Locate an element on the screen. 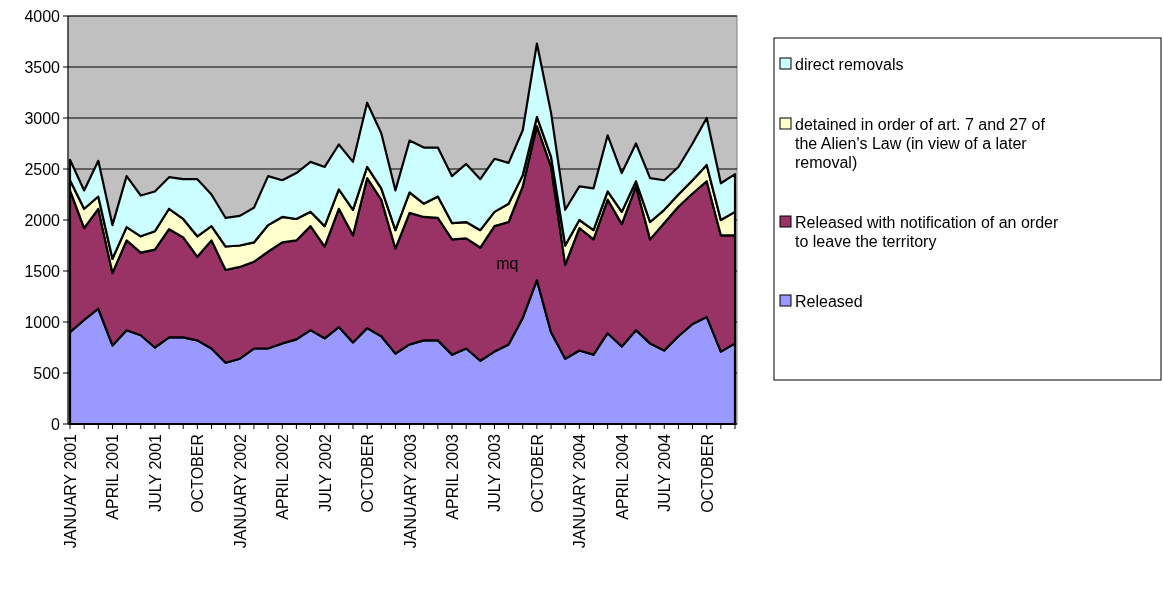 Image resolution: width=1163 pixels, height=594 pixels. x-tick-label: APRIL 2002 is located at coordinates (283, 476).